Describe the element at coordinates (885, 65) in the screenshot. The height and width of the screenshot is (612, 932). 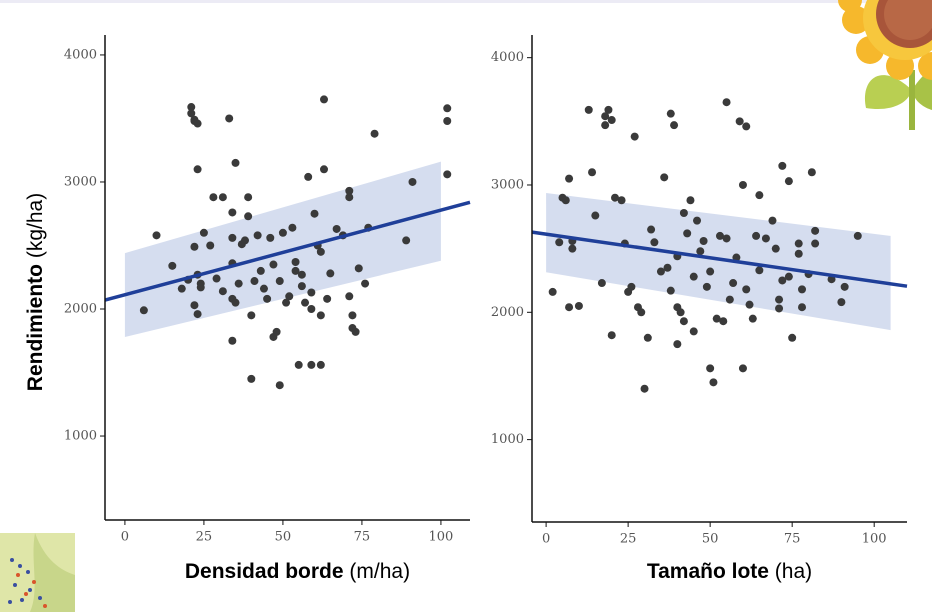
I see `sunflower-icon` at that location.